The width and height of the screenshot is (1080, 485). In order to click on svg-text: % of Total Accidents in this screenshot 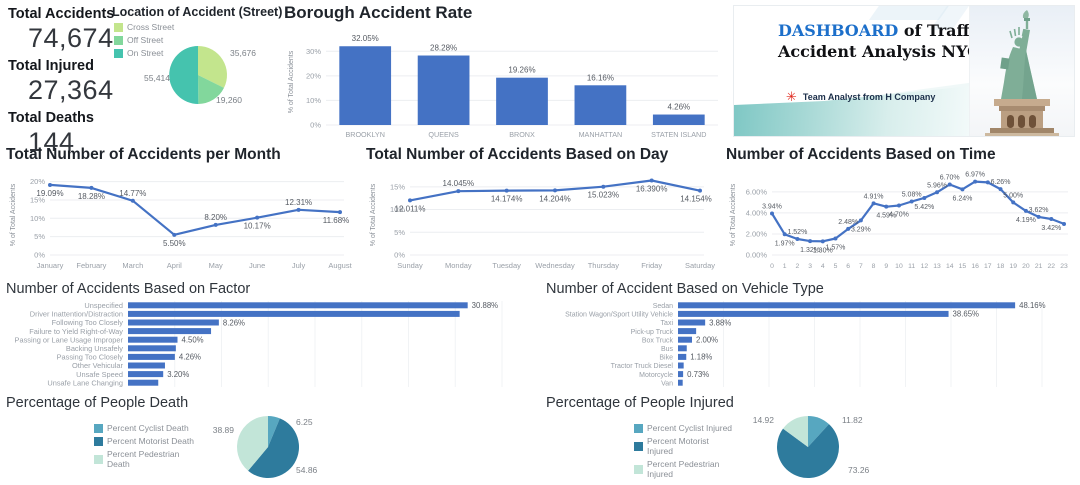, I will do `click(373, 214)`.